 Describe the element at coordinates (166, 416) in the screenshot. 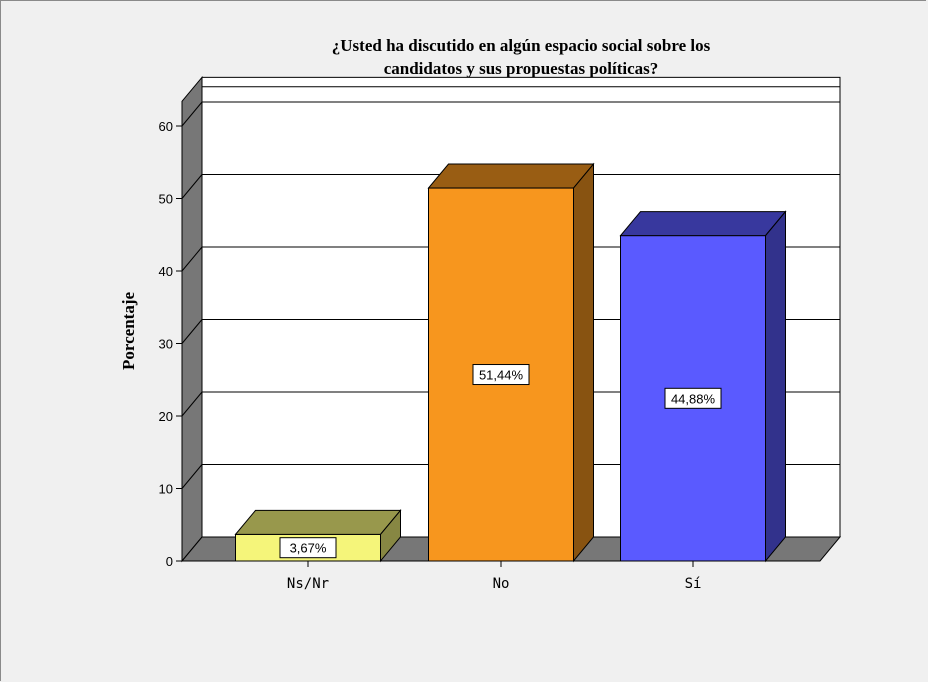

I see `y-tick-label: 20` at that location.